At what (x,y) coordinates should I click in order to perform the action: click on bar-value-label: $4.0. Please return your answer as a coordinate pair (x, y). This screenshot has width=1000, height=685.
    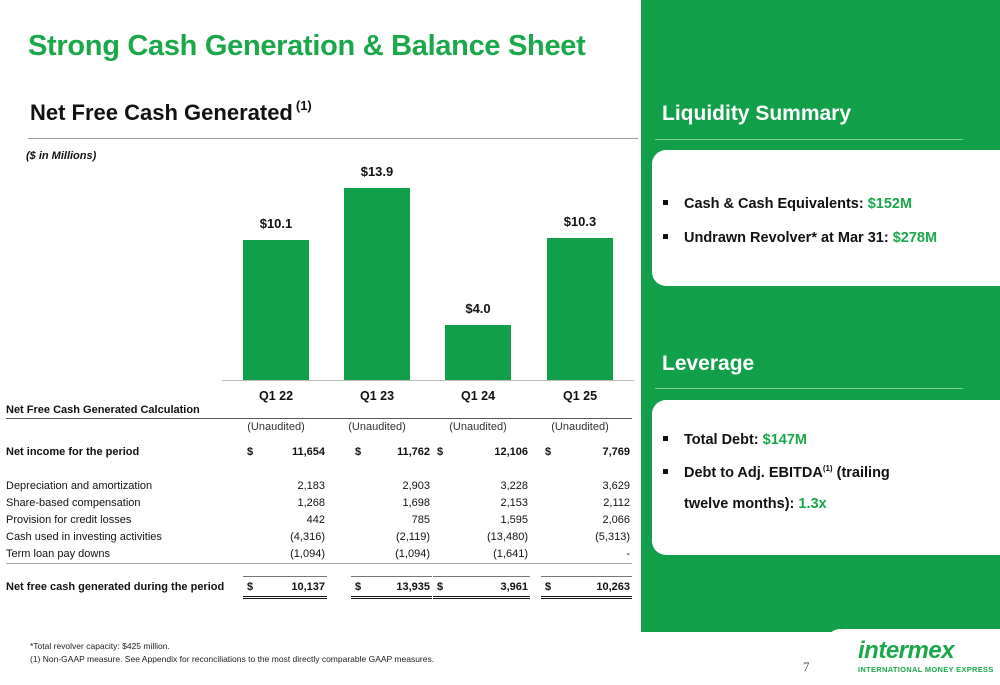
    Looking at the image, I should click on (478, 308).